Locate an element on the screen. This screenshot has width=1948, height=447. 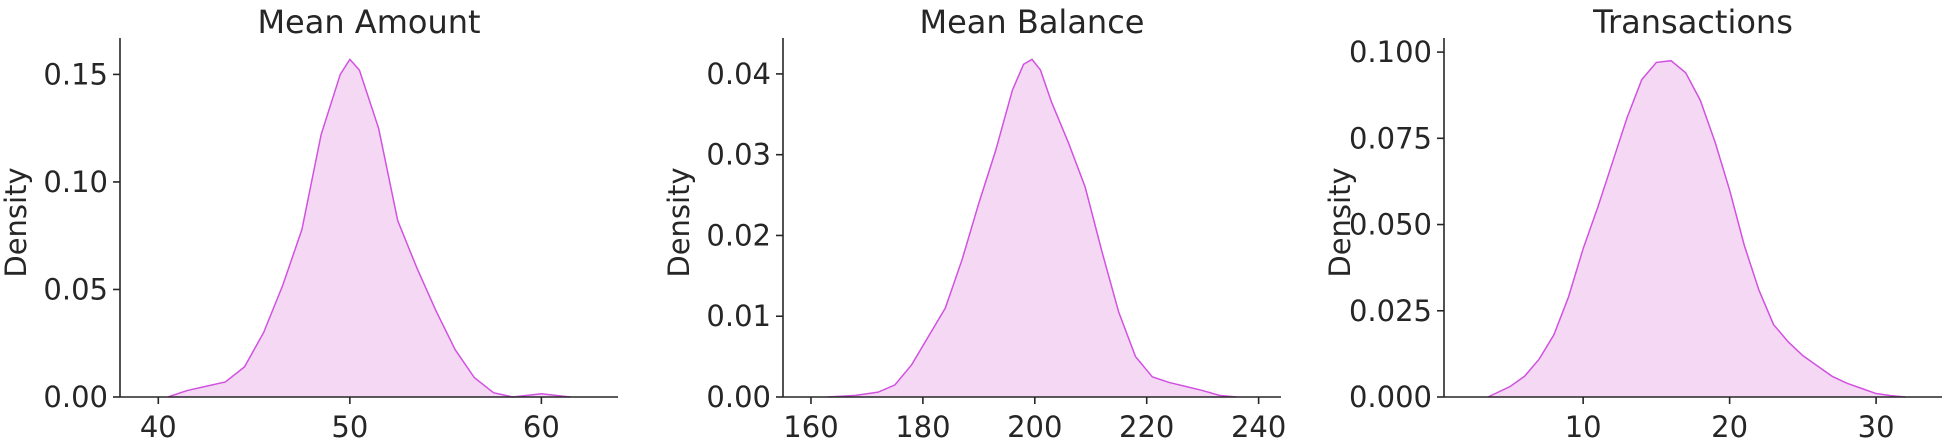
y-tick-label: 0.03 is located at coordinates (738, 155).